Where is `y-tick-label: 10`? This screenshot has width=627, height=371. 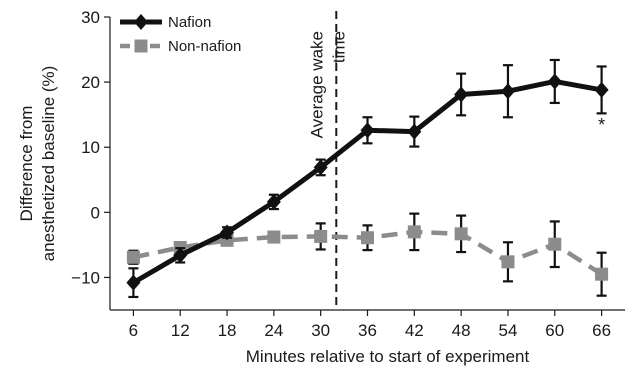 y-tick-label: 10 is located at coordinates (90, 147).